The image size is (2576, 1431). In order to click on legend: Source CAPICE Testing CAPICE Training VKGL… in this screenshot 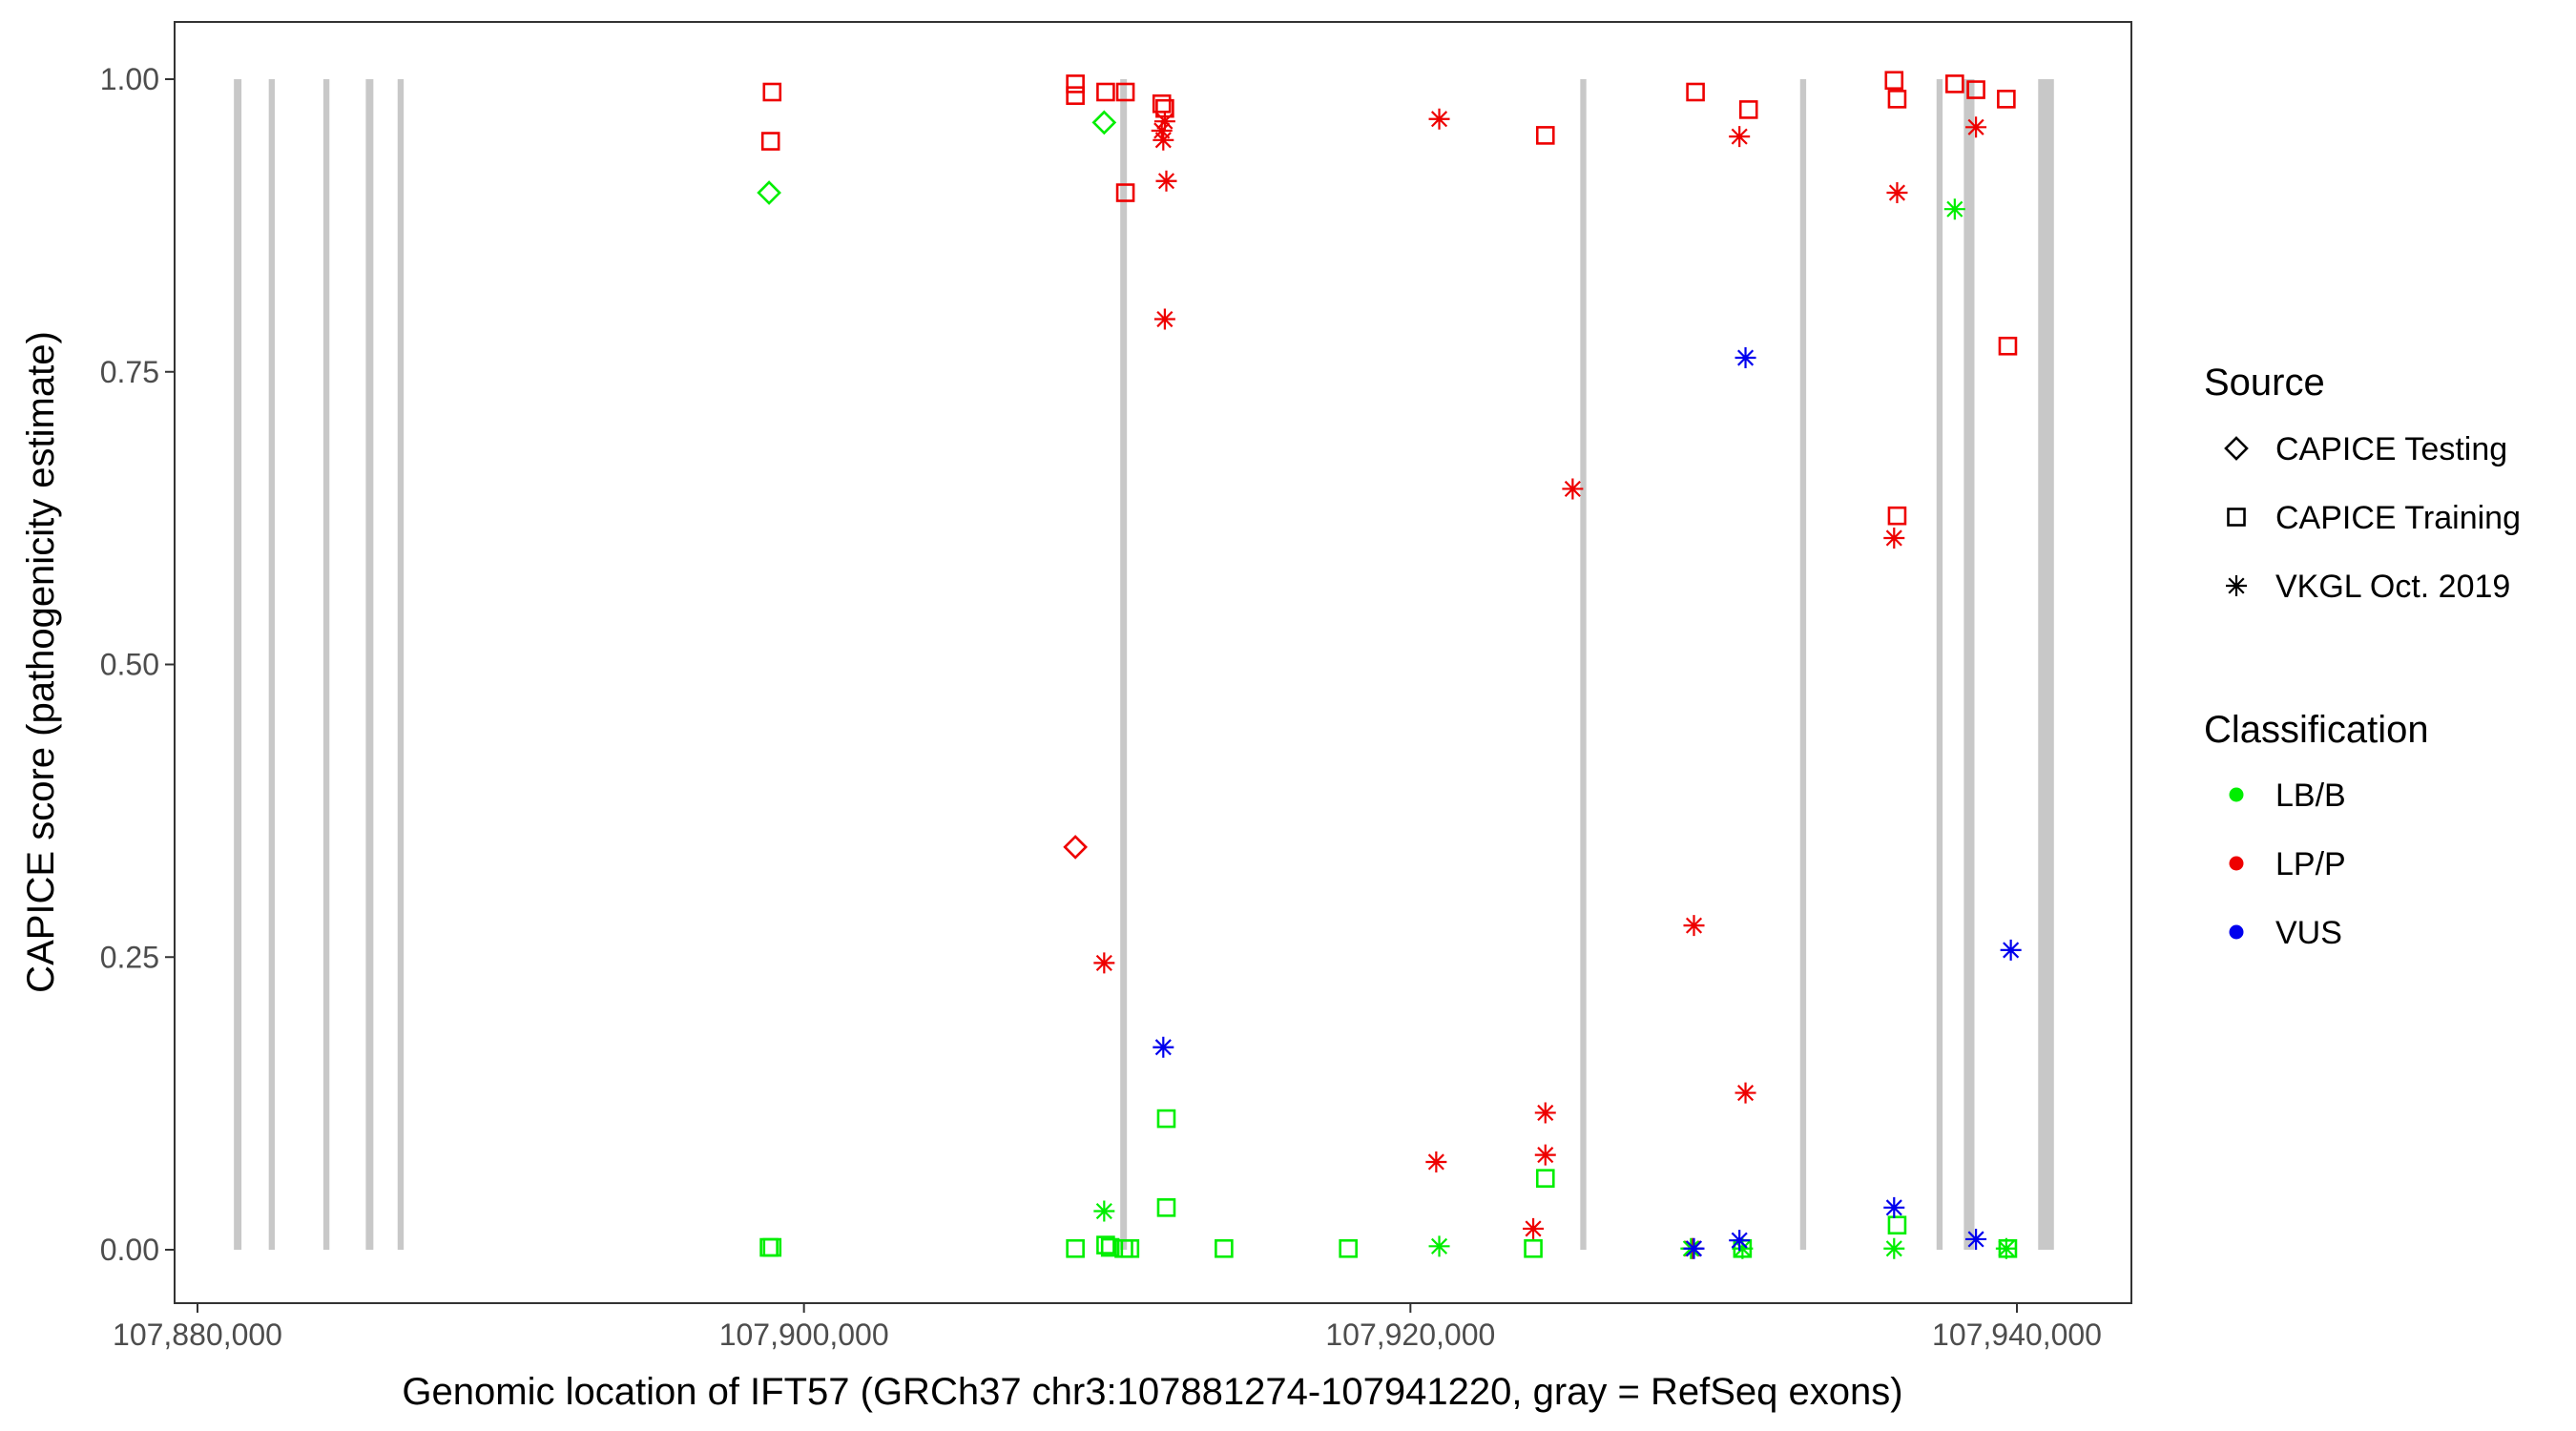, I will do `click(2362, 656)`.